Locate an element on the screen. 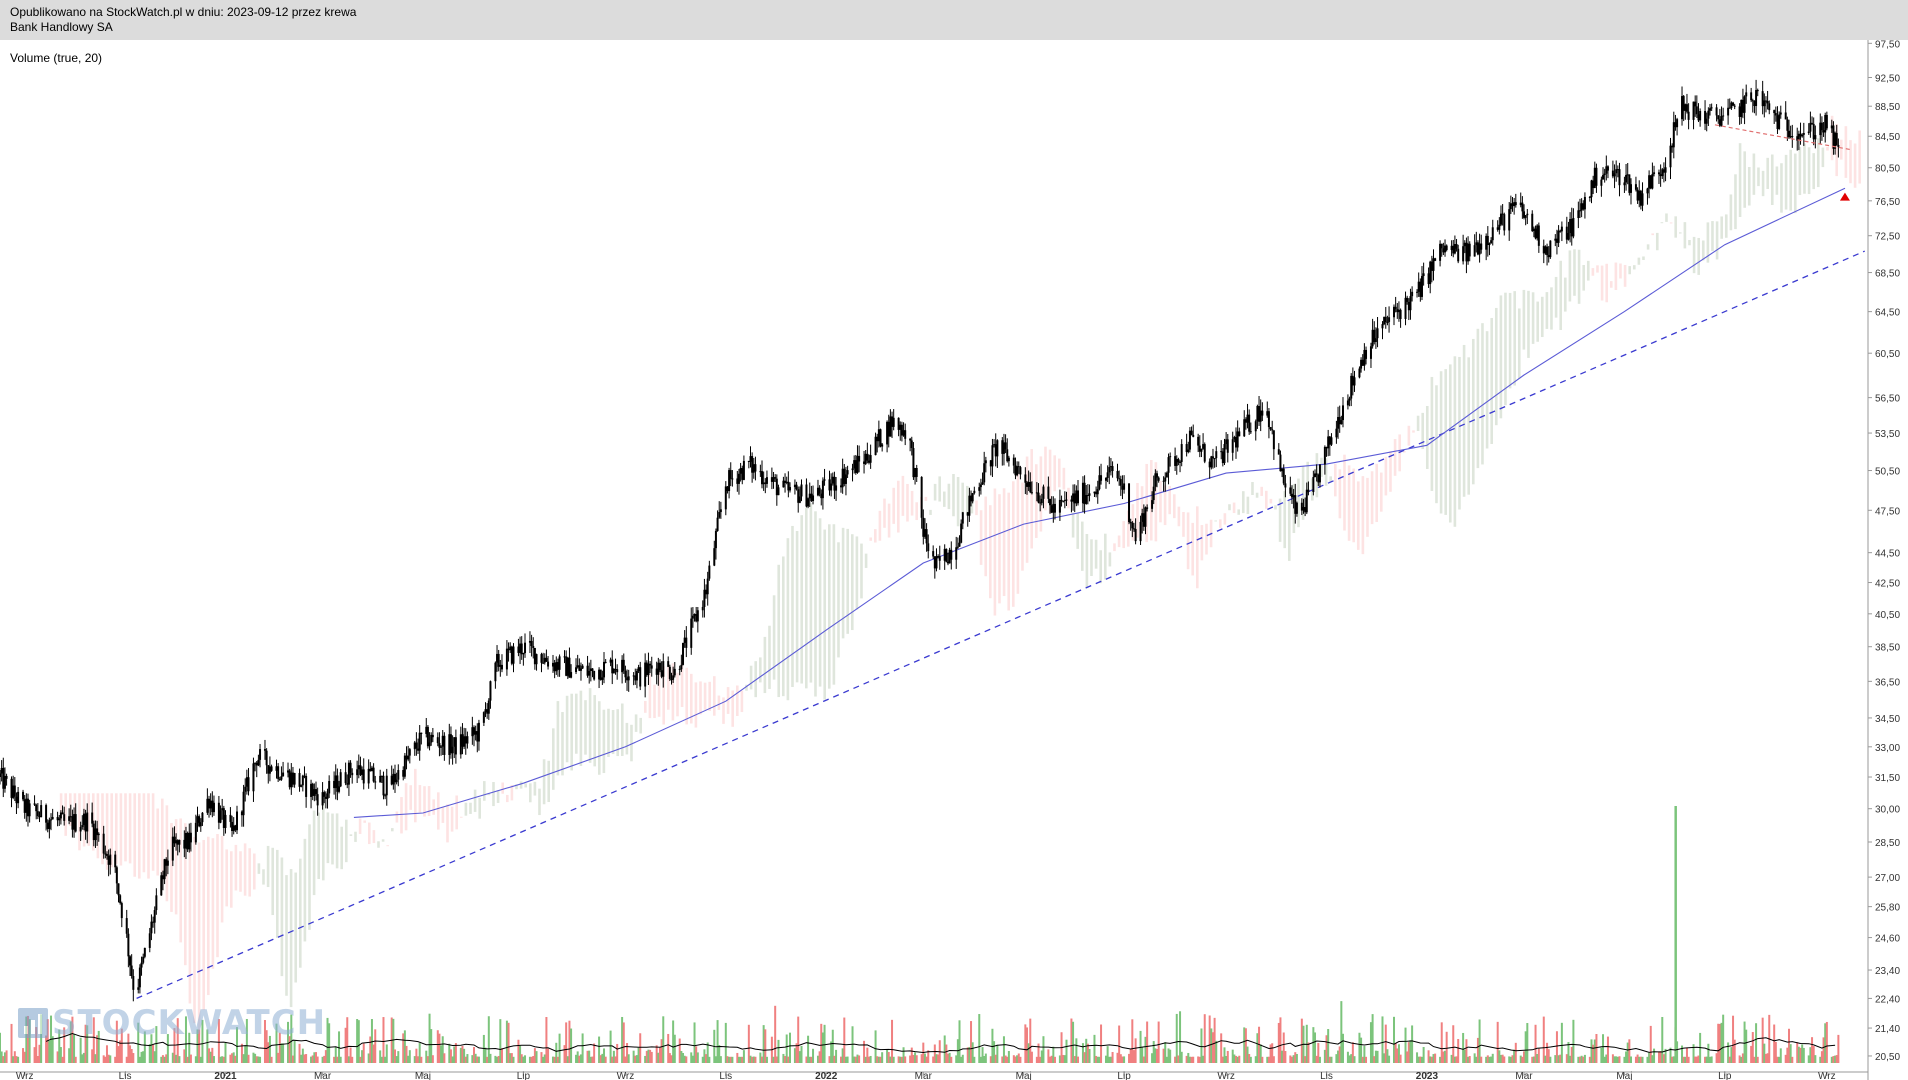 The width and height of the screenshot is (1908, 1080). x-tick-label: Wrz is located at coordinates (25, 1075).